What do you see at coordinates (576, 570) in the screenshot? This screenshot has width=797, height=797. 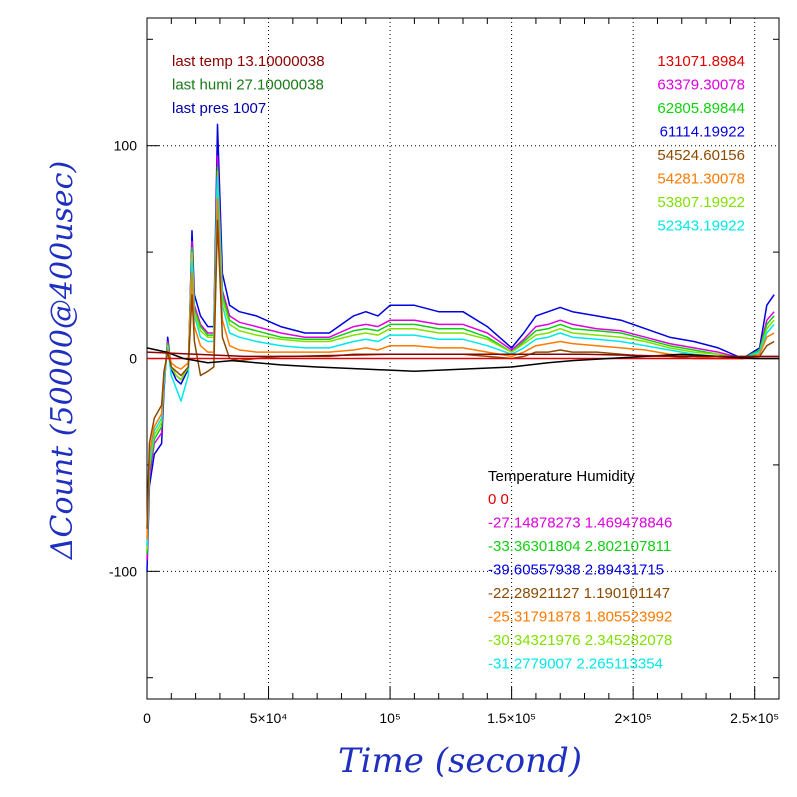 I see `coefficient-row: -39.60557938 2.89431715` at bounding box center [576, 570].